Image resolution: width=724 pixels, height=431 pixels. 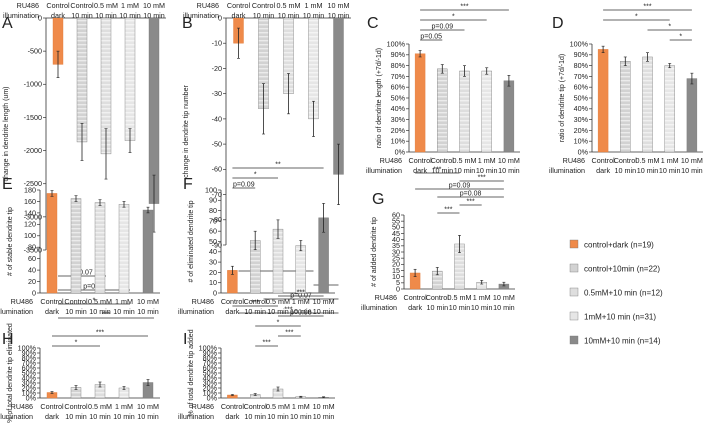 What do you see at coordinates (33, 84) in the screenshot?
I see `y-tick-label: -1000` at bounding box center [33, 84].